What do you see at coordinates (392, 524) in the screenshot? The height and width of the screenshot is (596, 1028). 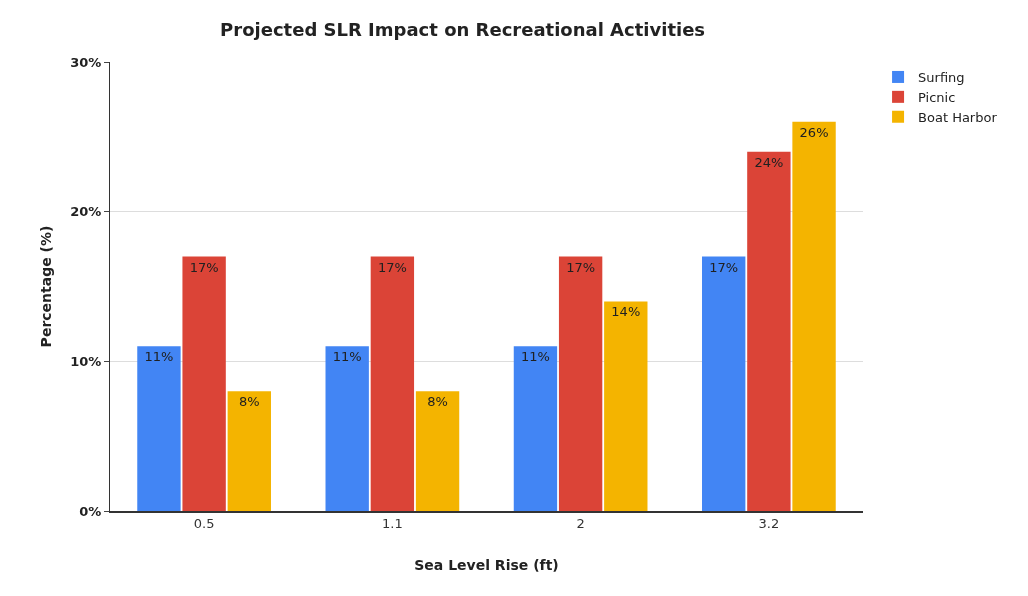 I see `x-tick-label: 1.1` at bounding box center [392, 524].